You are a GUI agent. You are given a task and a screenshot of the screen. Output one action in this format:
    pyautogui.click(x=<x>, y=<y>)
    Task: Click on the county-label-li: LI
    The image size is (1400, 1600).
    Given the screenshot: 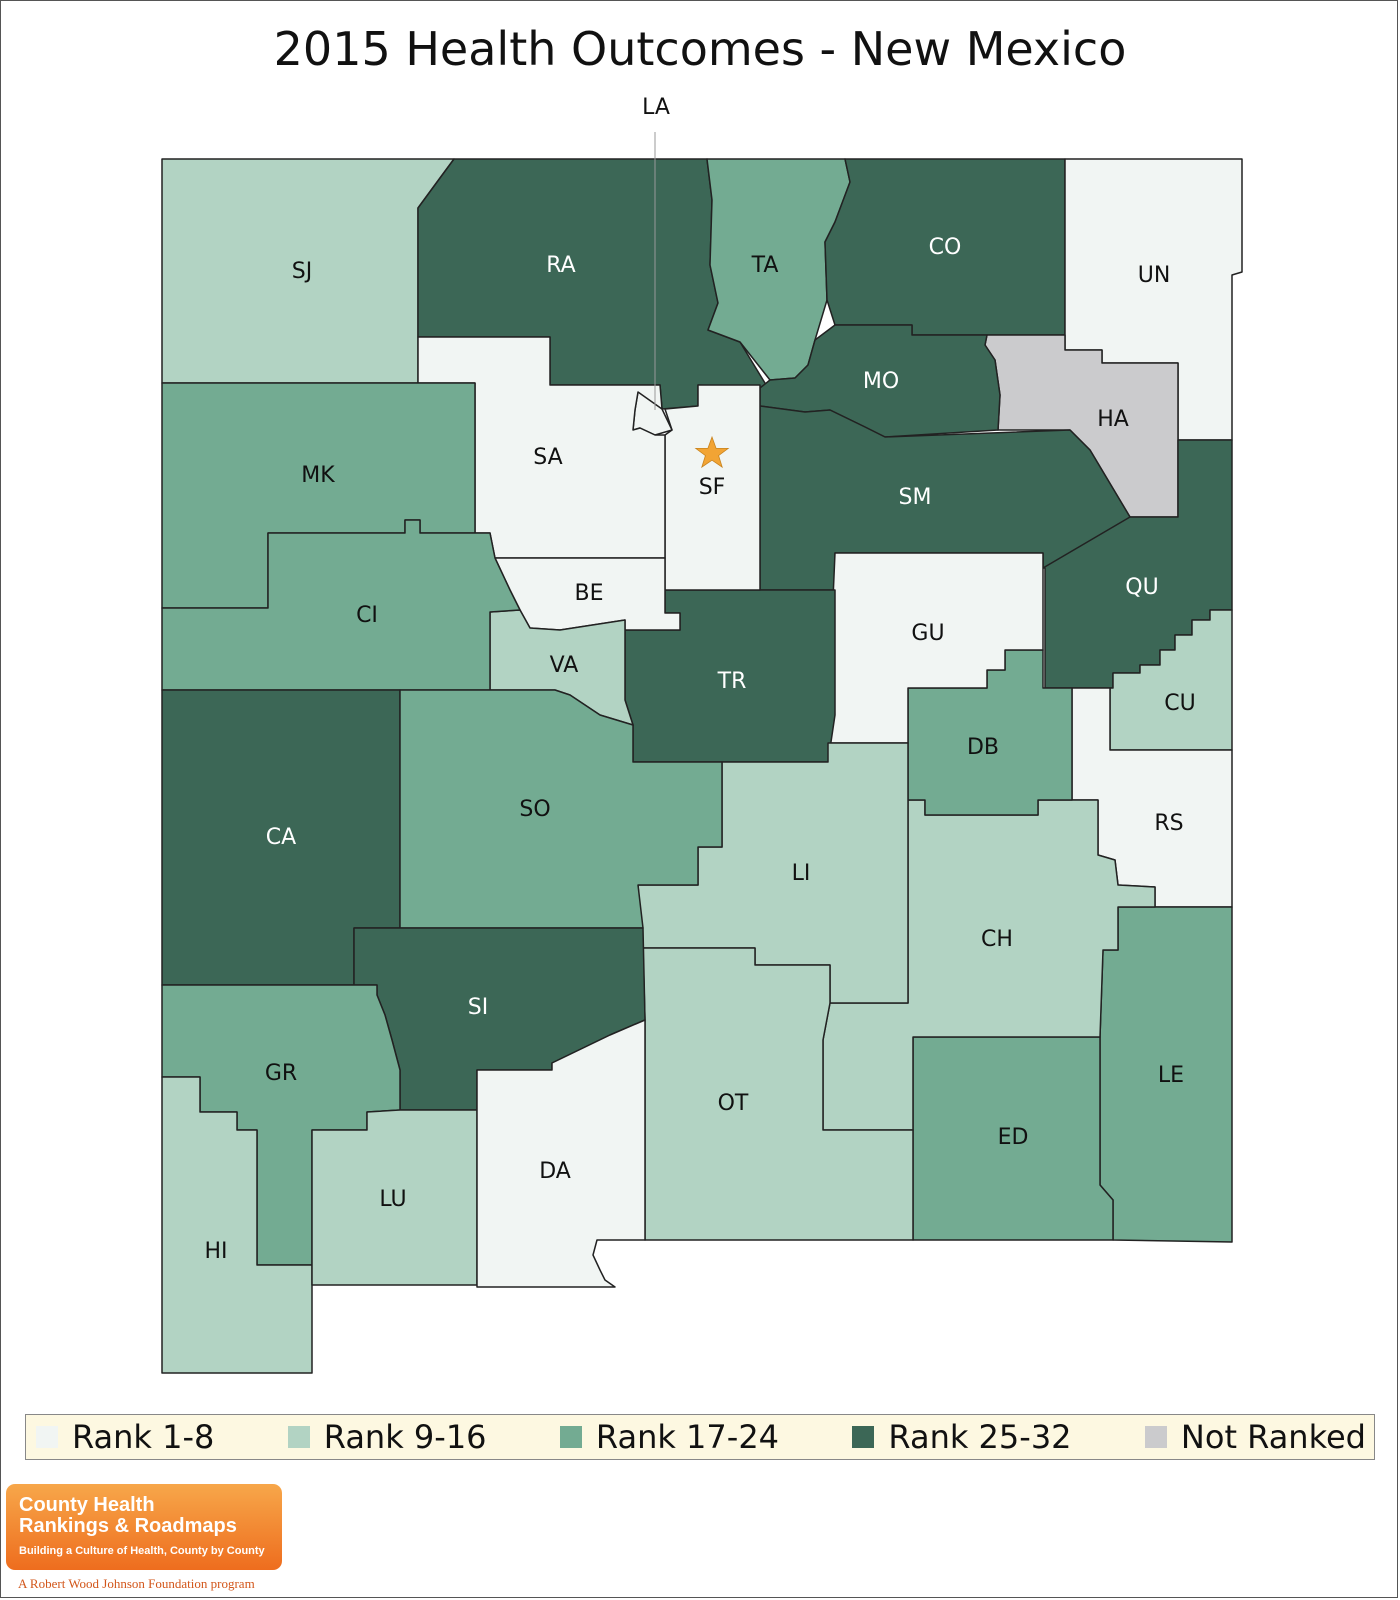 What is the action you would take?
    pyautogui.click(x=801, y=873)
    